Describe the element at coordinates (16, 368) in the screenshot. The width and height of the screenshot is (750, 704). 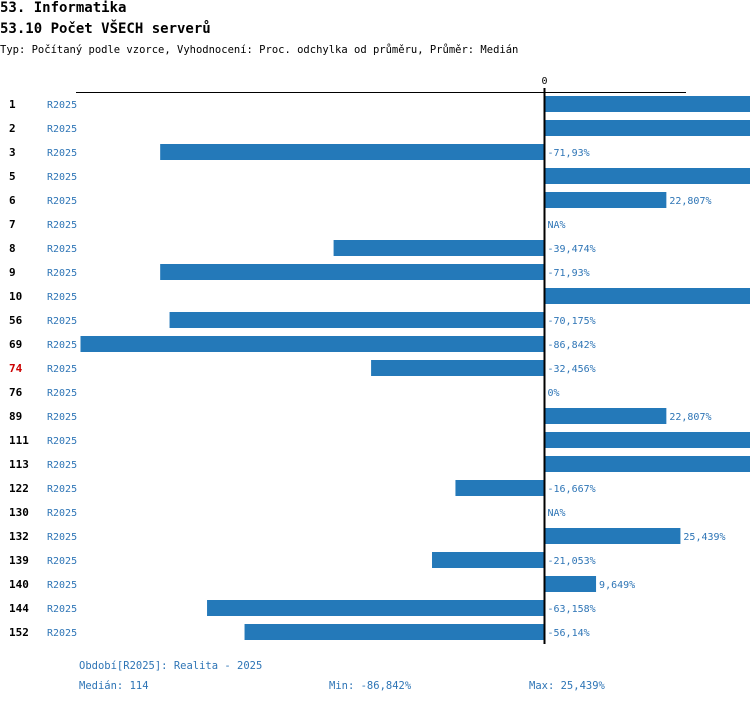
I see `row-id-label: 74` at that location.